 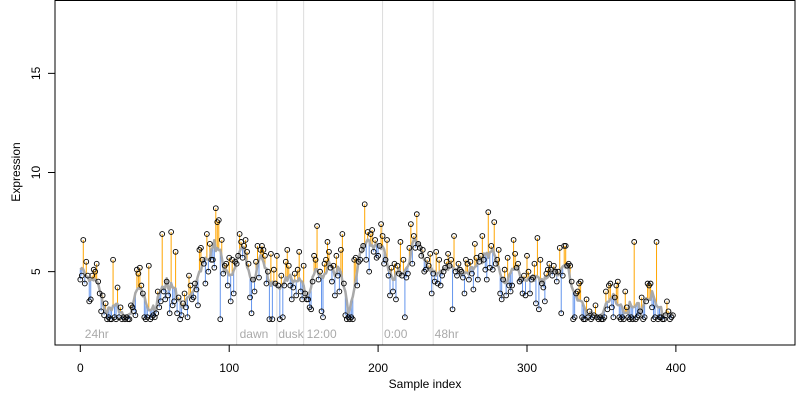 I want to click on x-tick-label: 400, so click(x=676, y=368).